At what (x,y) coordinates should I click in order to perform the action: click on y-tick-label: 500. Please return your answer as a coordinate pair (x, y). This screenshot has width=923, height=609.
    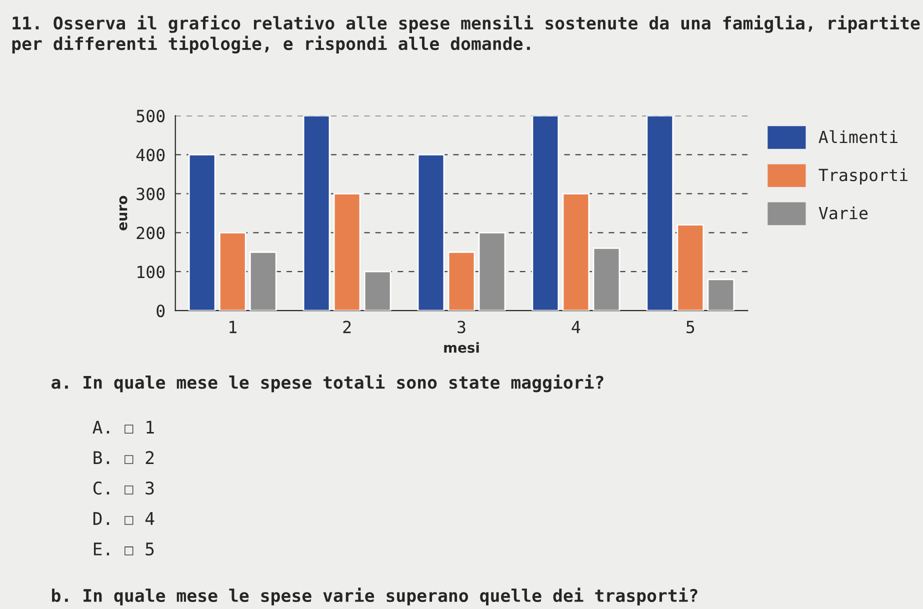
    Looking at the image, I should click on (150, 116).